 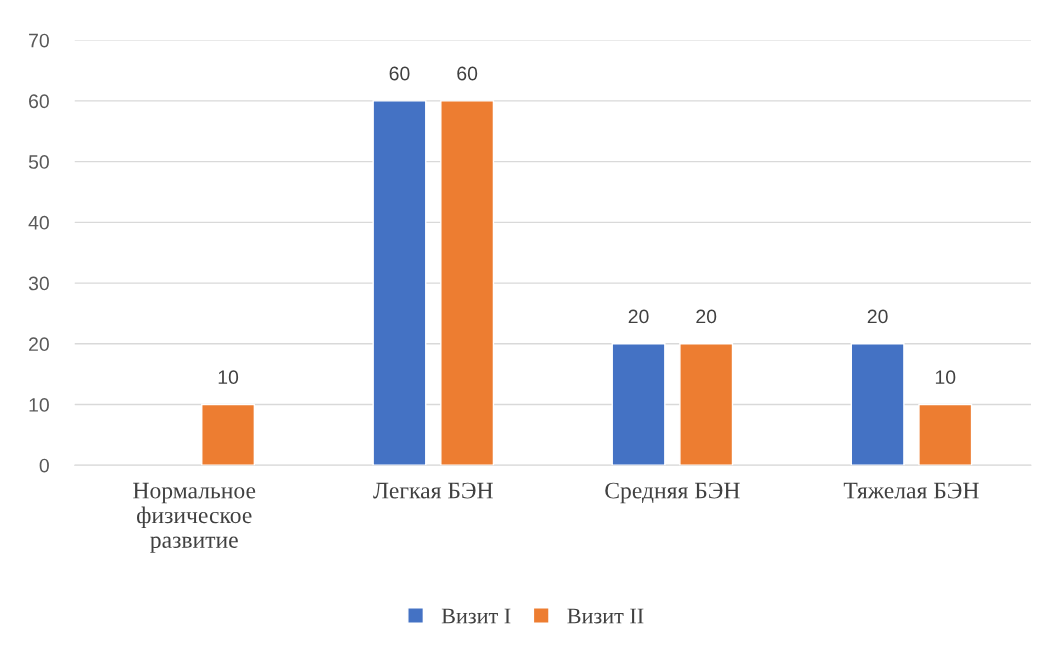 I want to click on y-tick-label: 30, so click(x=38, y=283).